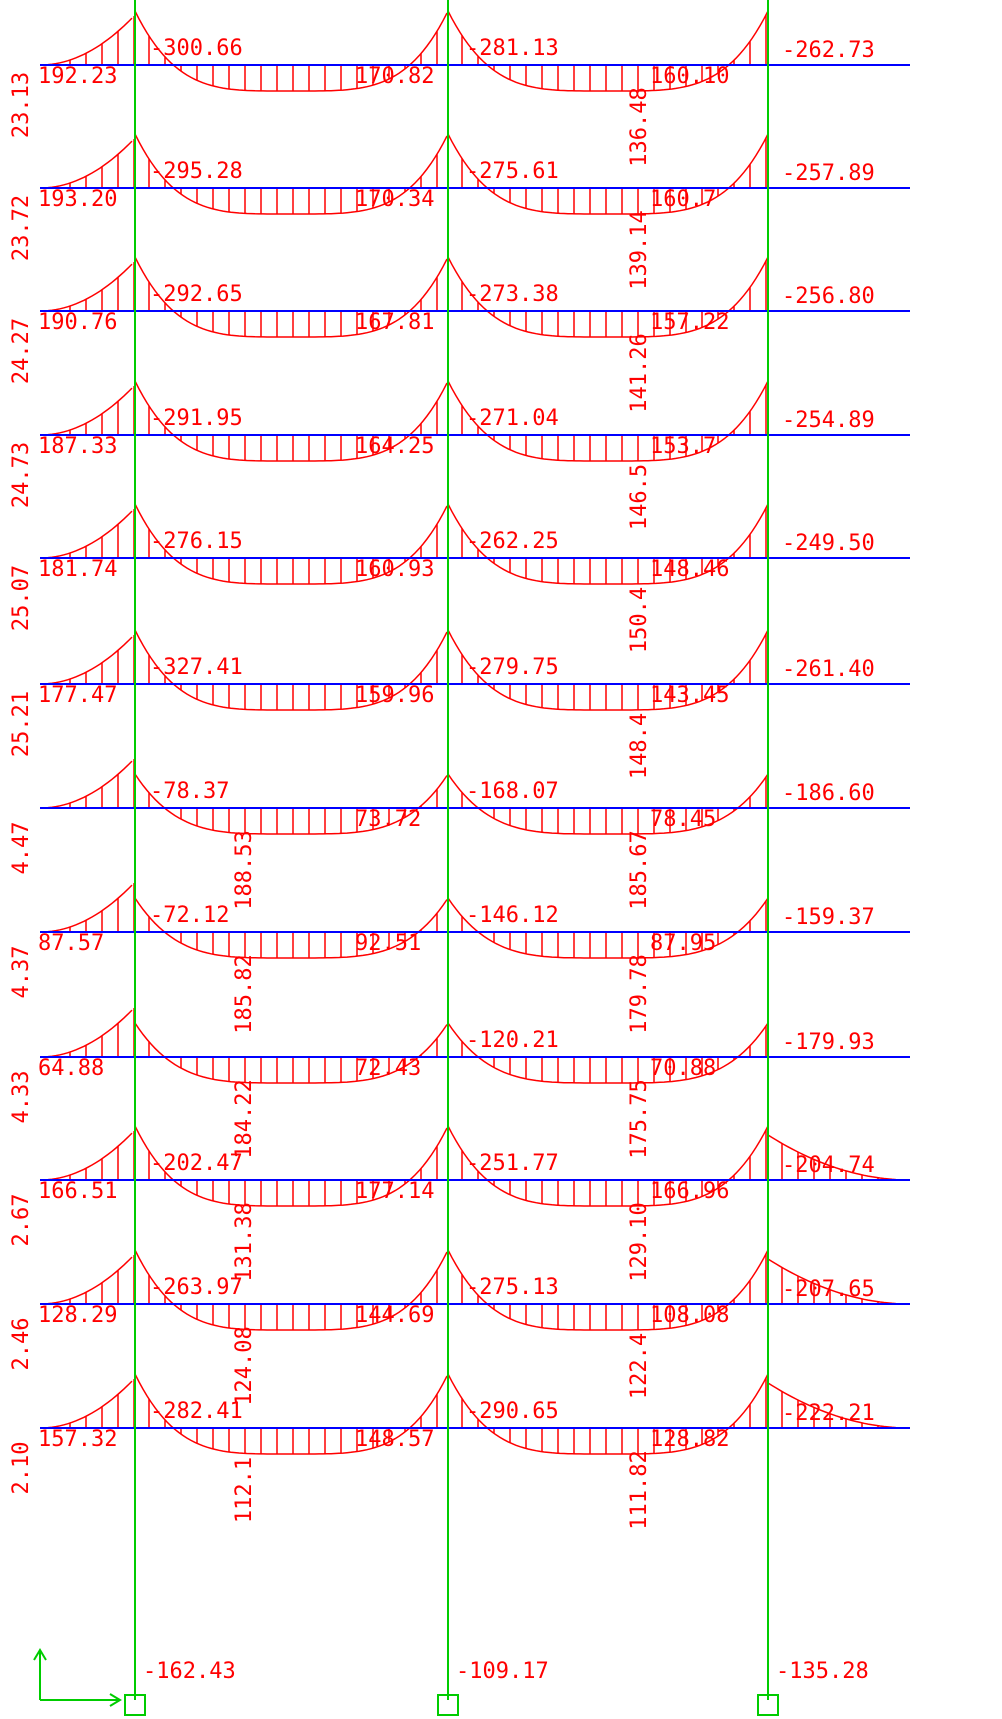  What do you see at coordinates (196, 541) in the screenshot?
I see `moment-label: -276.15` at bounding box center [196, 541].